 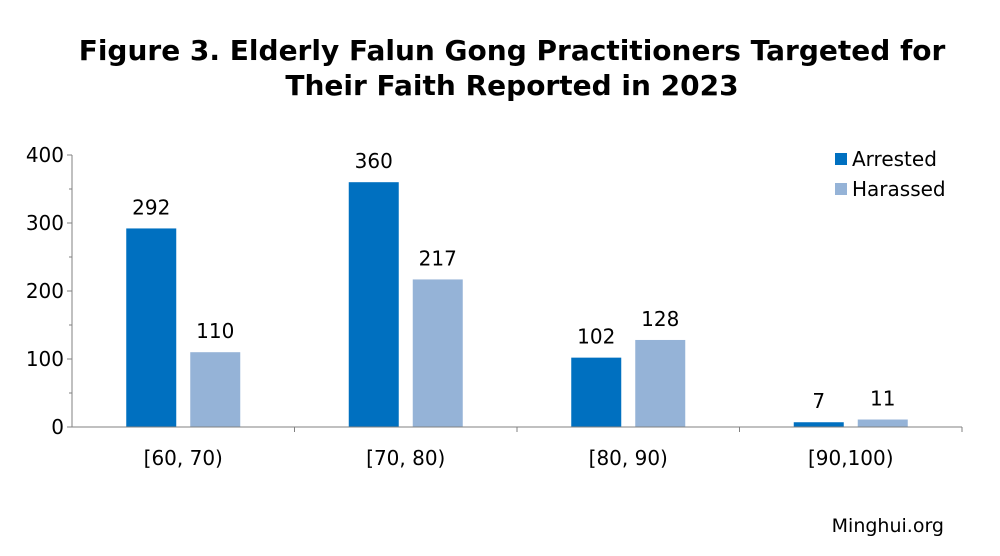 I want to click on chart-title-line-2: Their Faith Reported in 2023, so click(x=511, y=85).